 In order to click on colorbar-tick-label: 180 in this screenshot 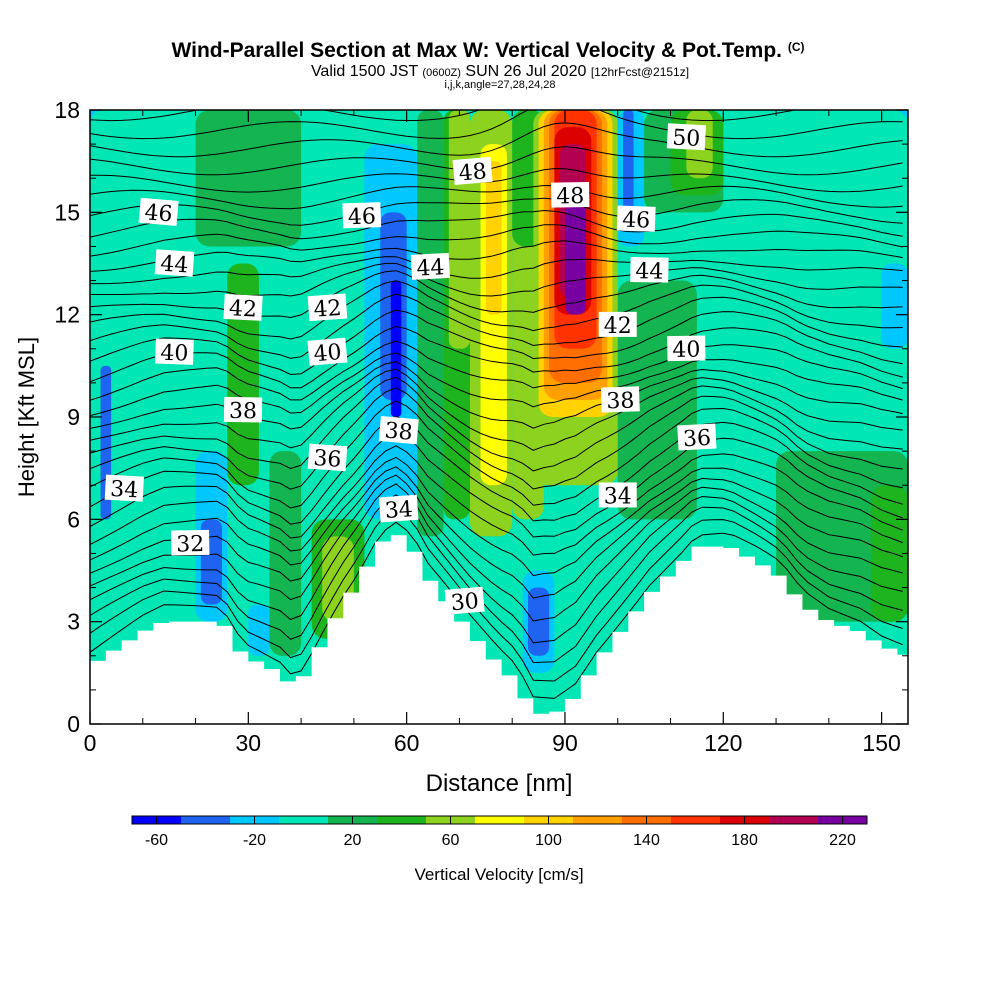, I will do `click(744, 840)`.